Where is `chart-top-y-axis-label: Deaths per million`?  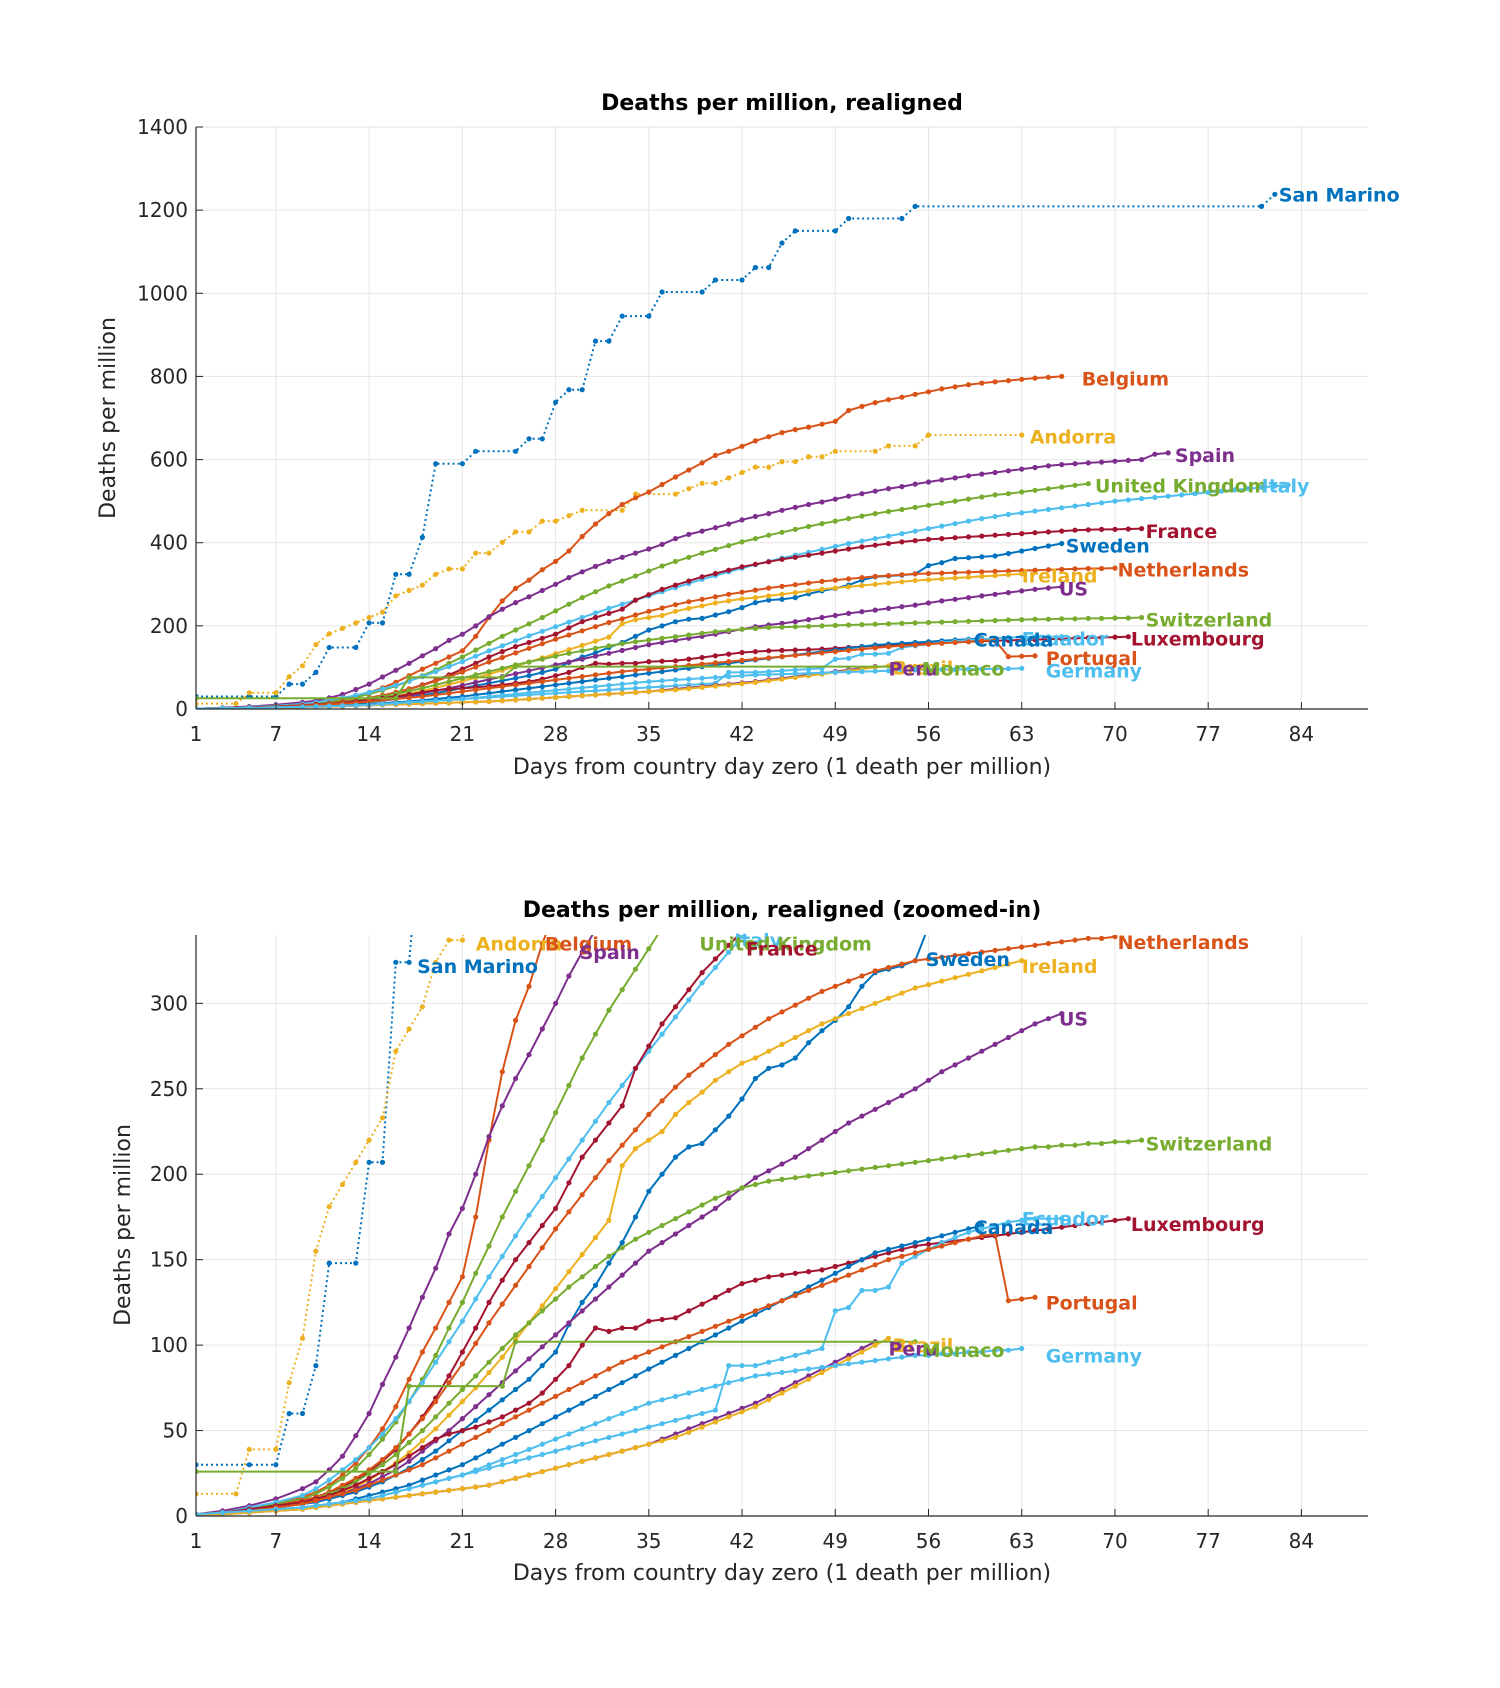
chart-top-y-axis-label: Deaths per million is located at coordinates (108, 418).